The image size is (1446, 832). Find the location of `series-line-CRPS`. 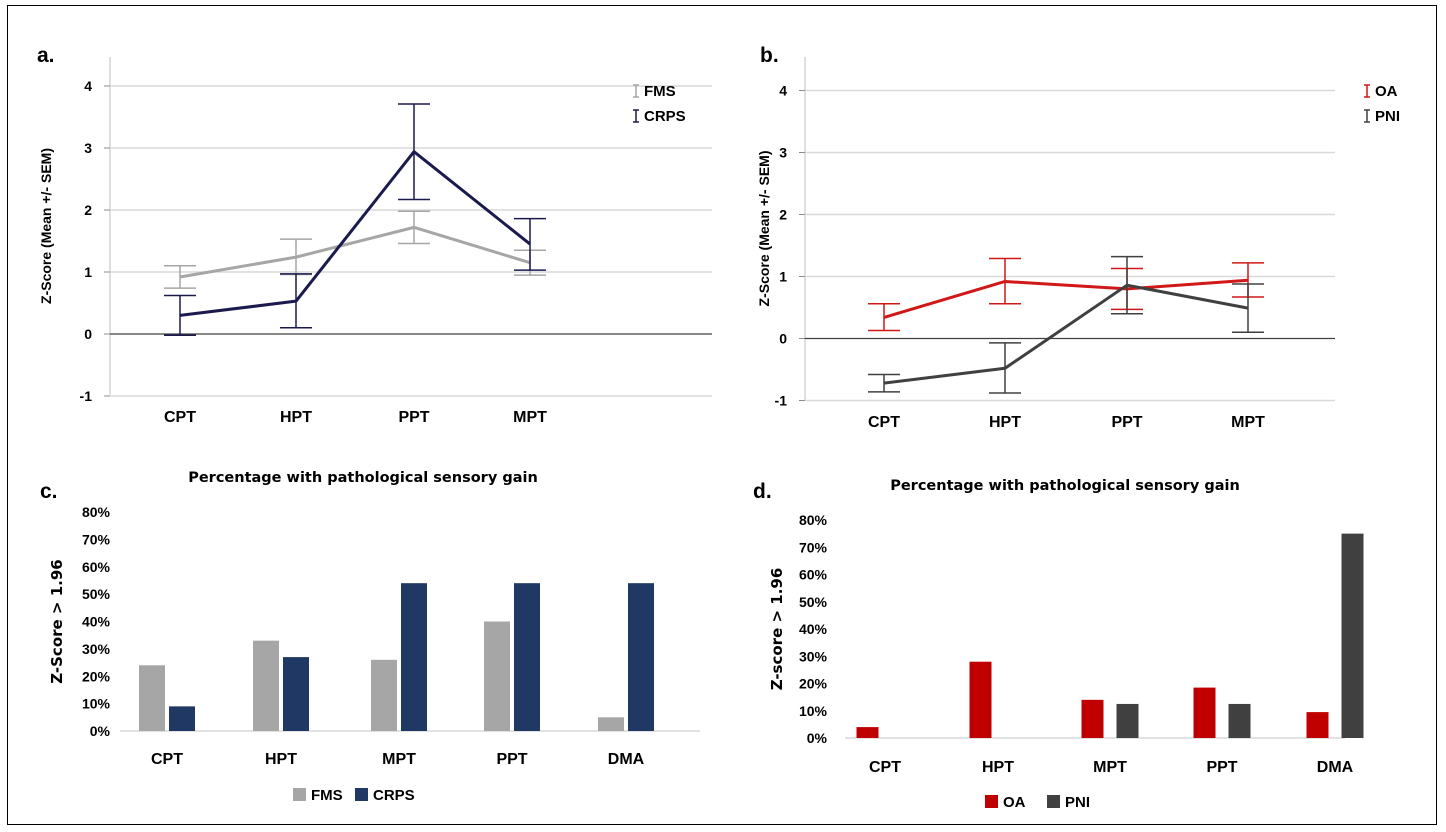

series-line-CRPS is located at coordinates (355, 233).